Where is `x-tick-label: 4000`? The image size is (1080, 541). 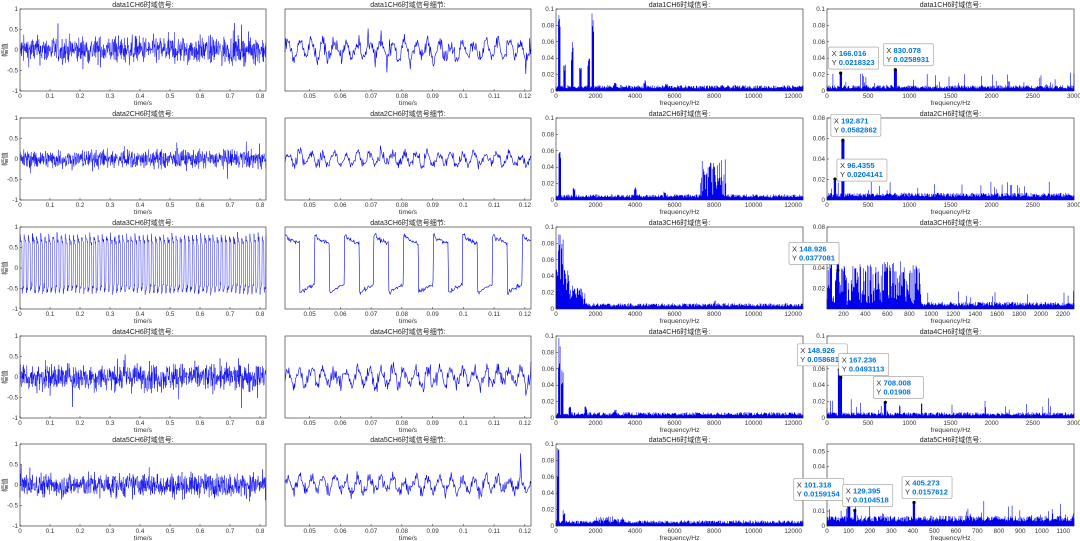 x-tick-label: 4000 is located at coordinates (635, 531).